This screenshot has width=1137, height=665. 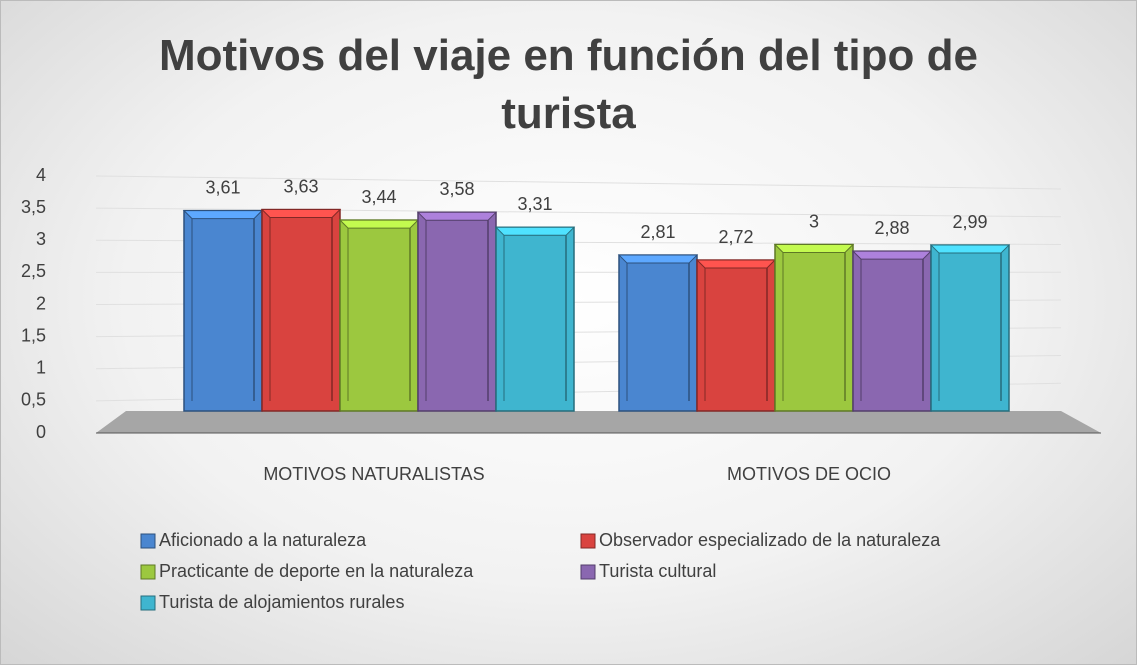 What do you see at coordinates (41, 239) in the screenshot?
I see `y-tick-label: 3` at bounding box center [41, 239].